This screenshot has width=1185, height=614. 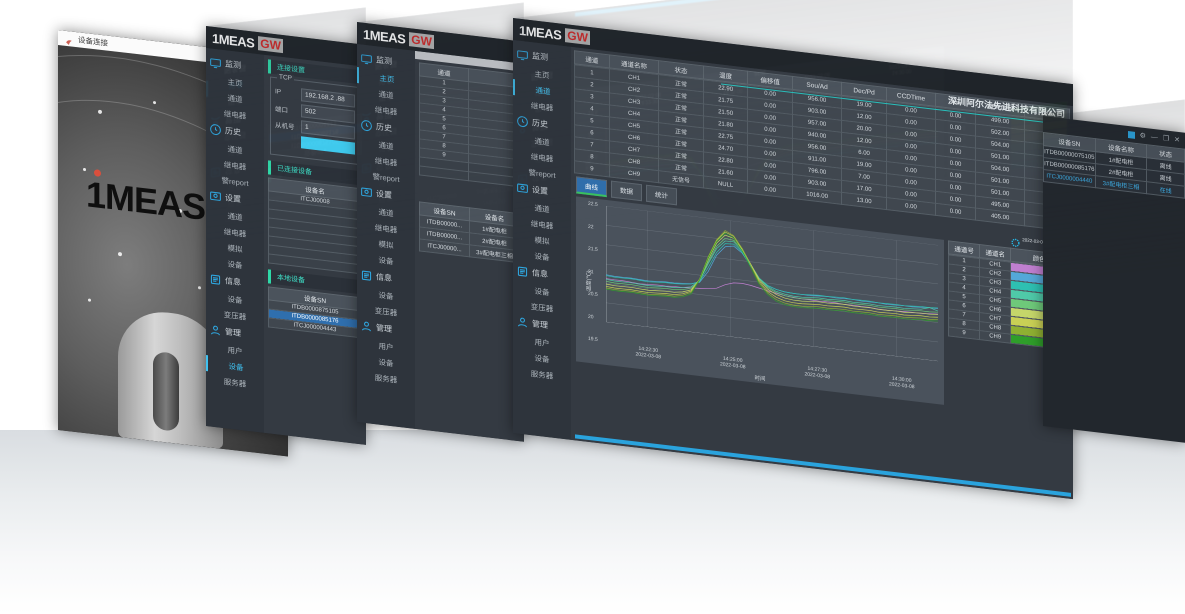 I want to click on minimize-icon: —, so click(x=1154, y=137).